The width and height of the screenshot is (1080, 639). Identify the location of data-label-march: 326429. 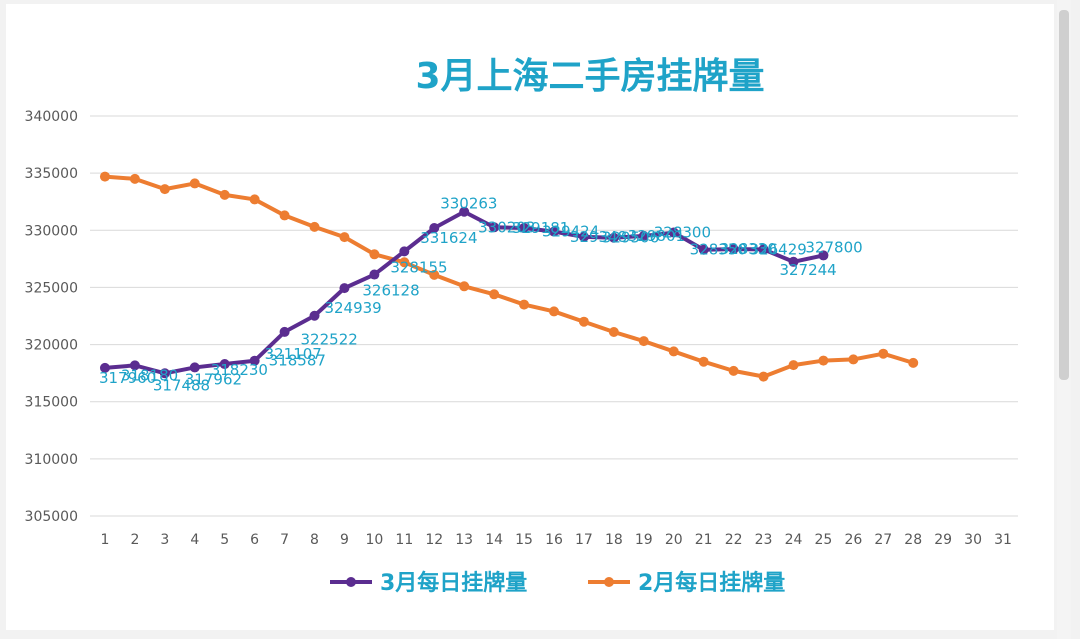
(778, 249).